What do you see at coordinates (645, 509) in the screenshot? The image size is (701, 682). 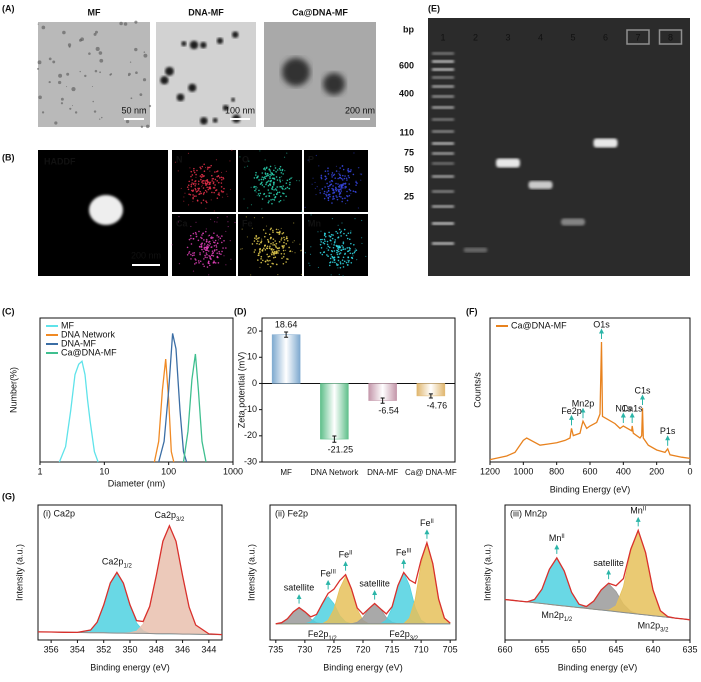 I see `annotation-superscript: II` at bounding box center [645, 509].